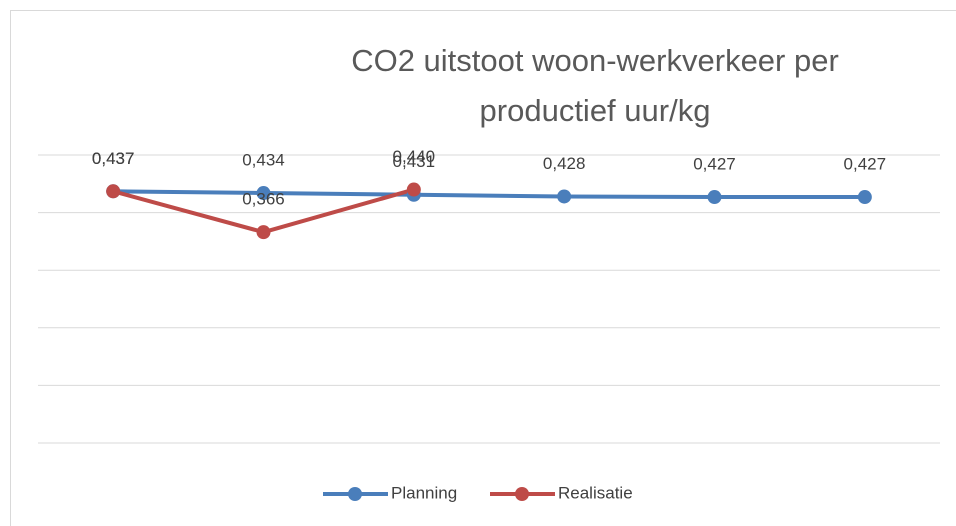 The height and width of the screenshot is (526, 956). What do you see at coordinates (263, 160) in the screenshot?
I see `data-label: 0,434` at bounding box center [263, 160].